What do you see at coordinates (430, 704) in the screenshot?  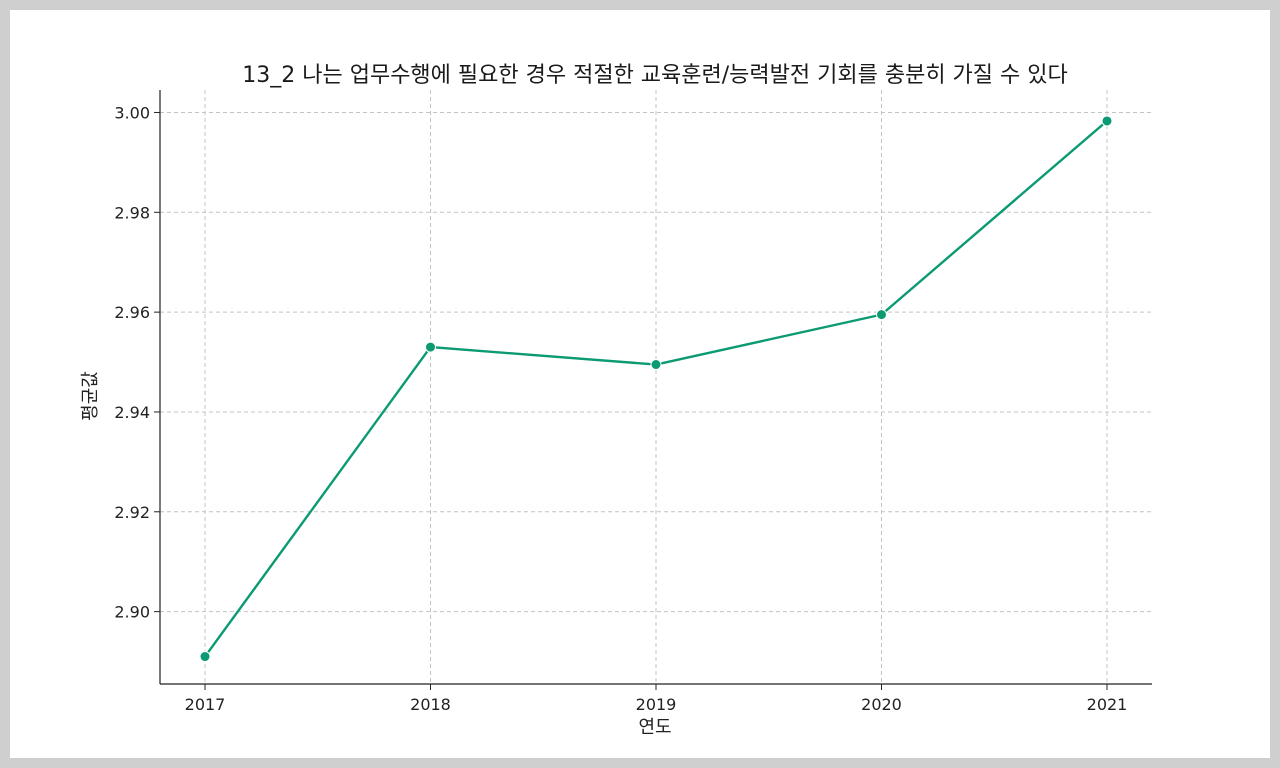 I see `x-tick-label: 2018` at bounding box center [430, 704].